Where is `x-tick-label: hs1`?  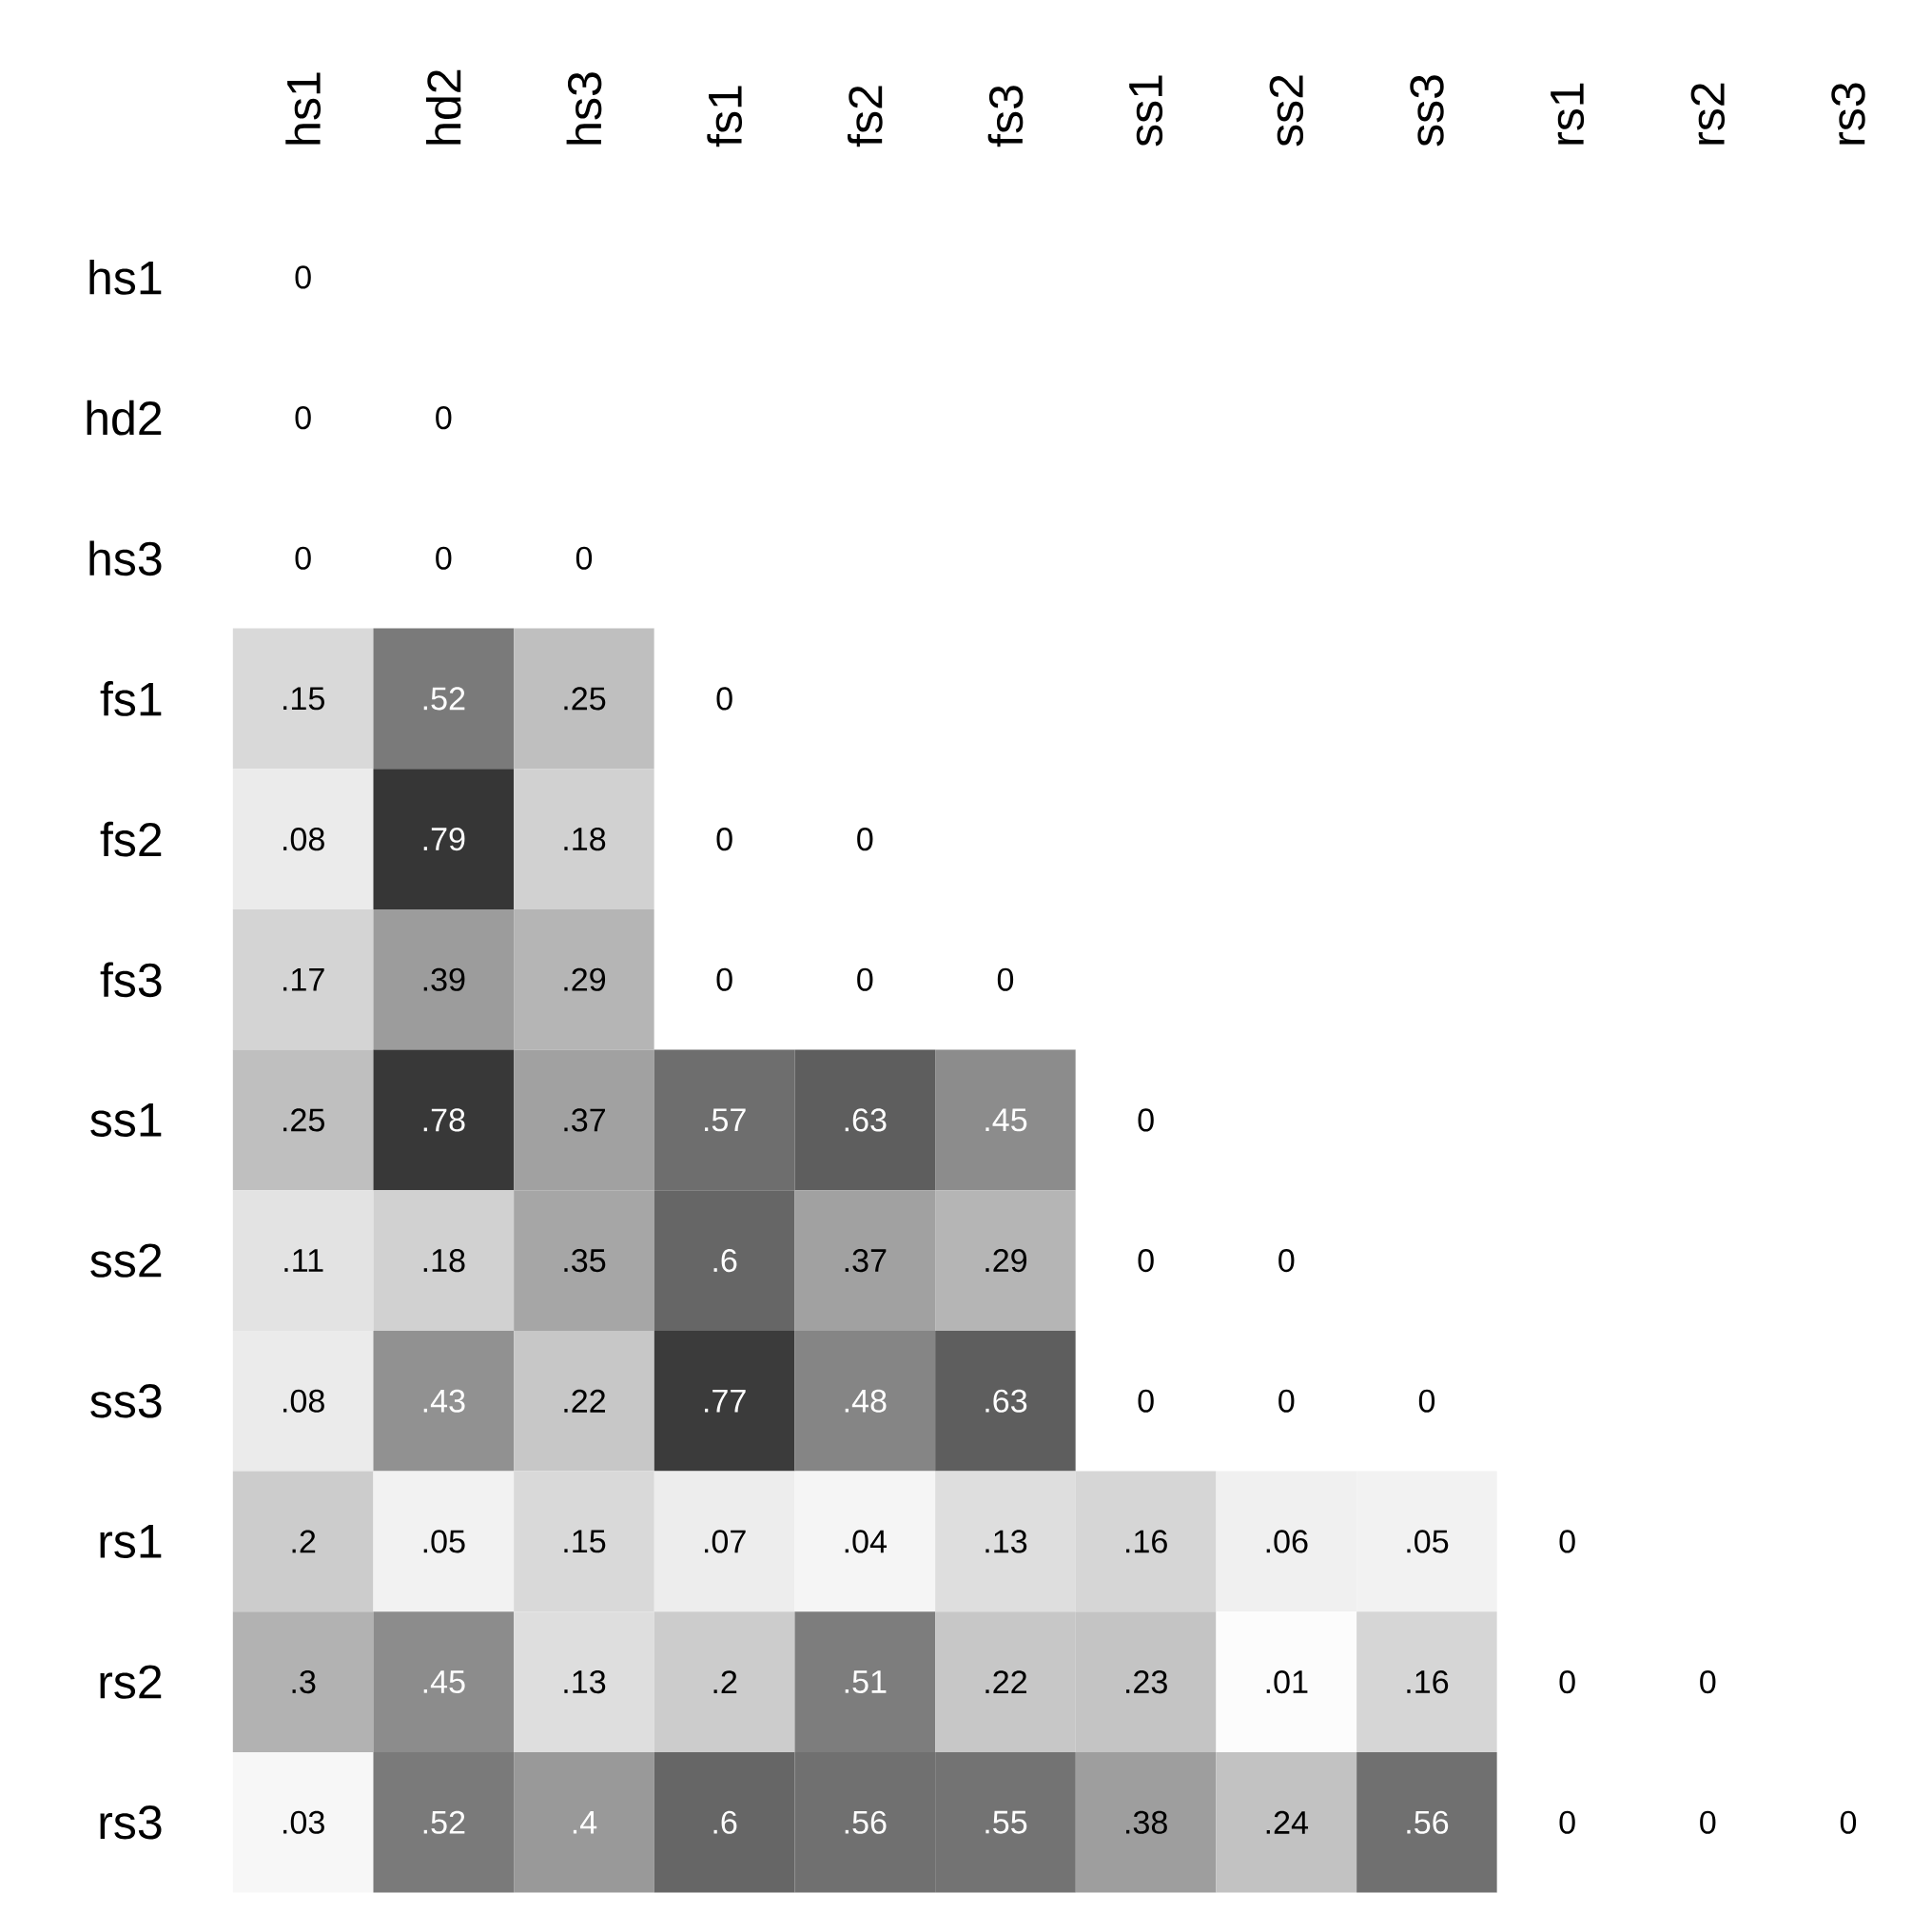
x-tick-label: hs1 is located at coordinates (304, 109).